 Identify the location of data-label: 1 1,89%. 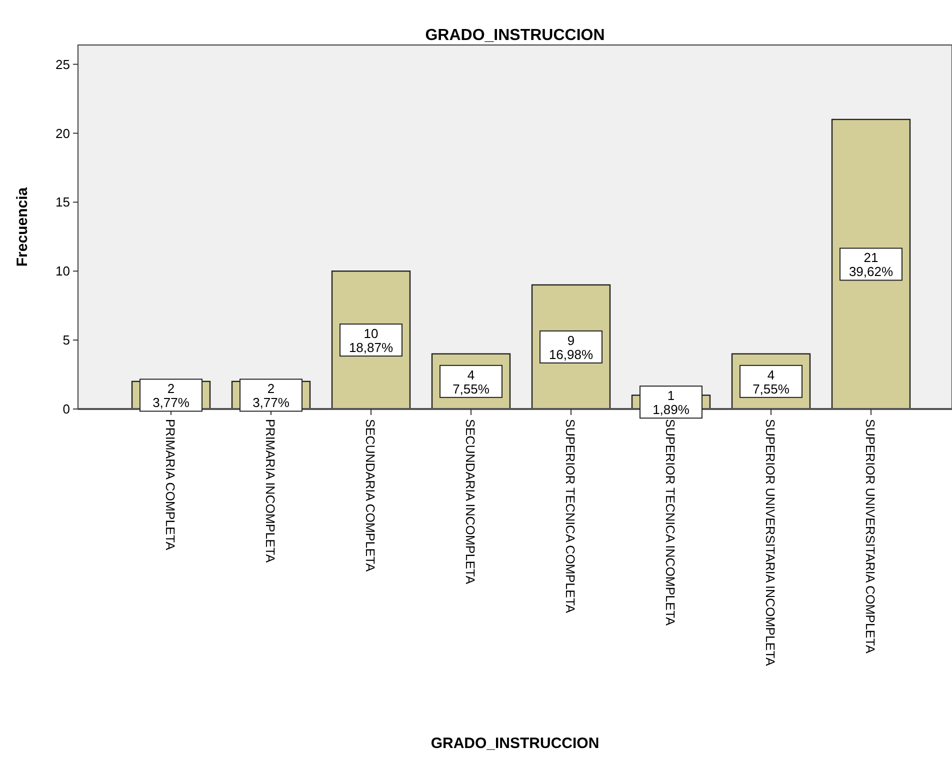
(671, 403).